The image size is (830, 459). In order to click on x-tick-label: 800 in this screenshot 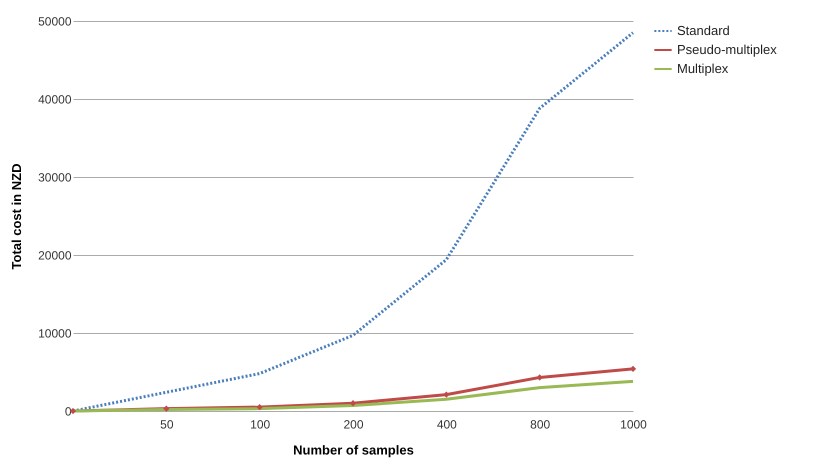, I will do `click(540, 425)`.